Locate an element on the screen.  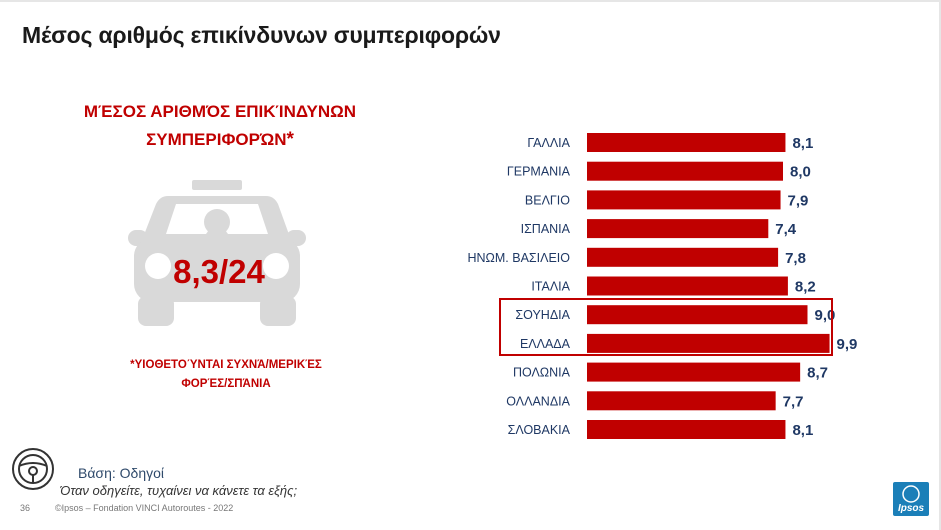
category-label: ΣΟΥΗΔΙΑ is located at coordinates (542, 315).